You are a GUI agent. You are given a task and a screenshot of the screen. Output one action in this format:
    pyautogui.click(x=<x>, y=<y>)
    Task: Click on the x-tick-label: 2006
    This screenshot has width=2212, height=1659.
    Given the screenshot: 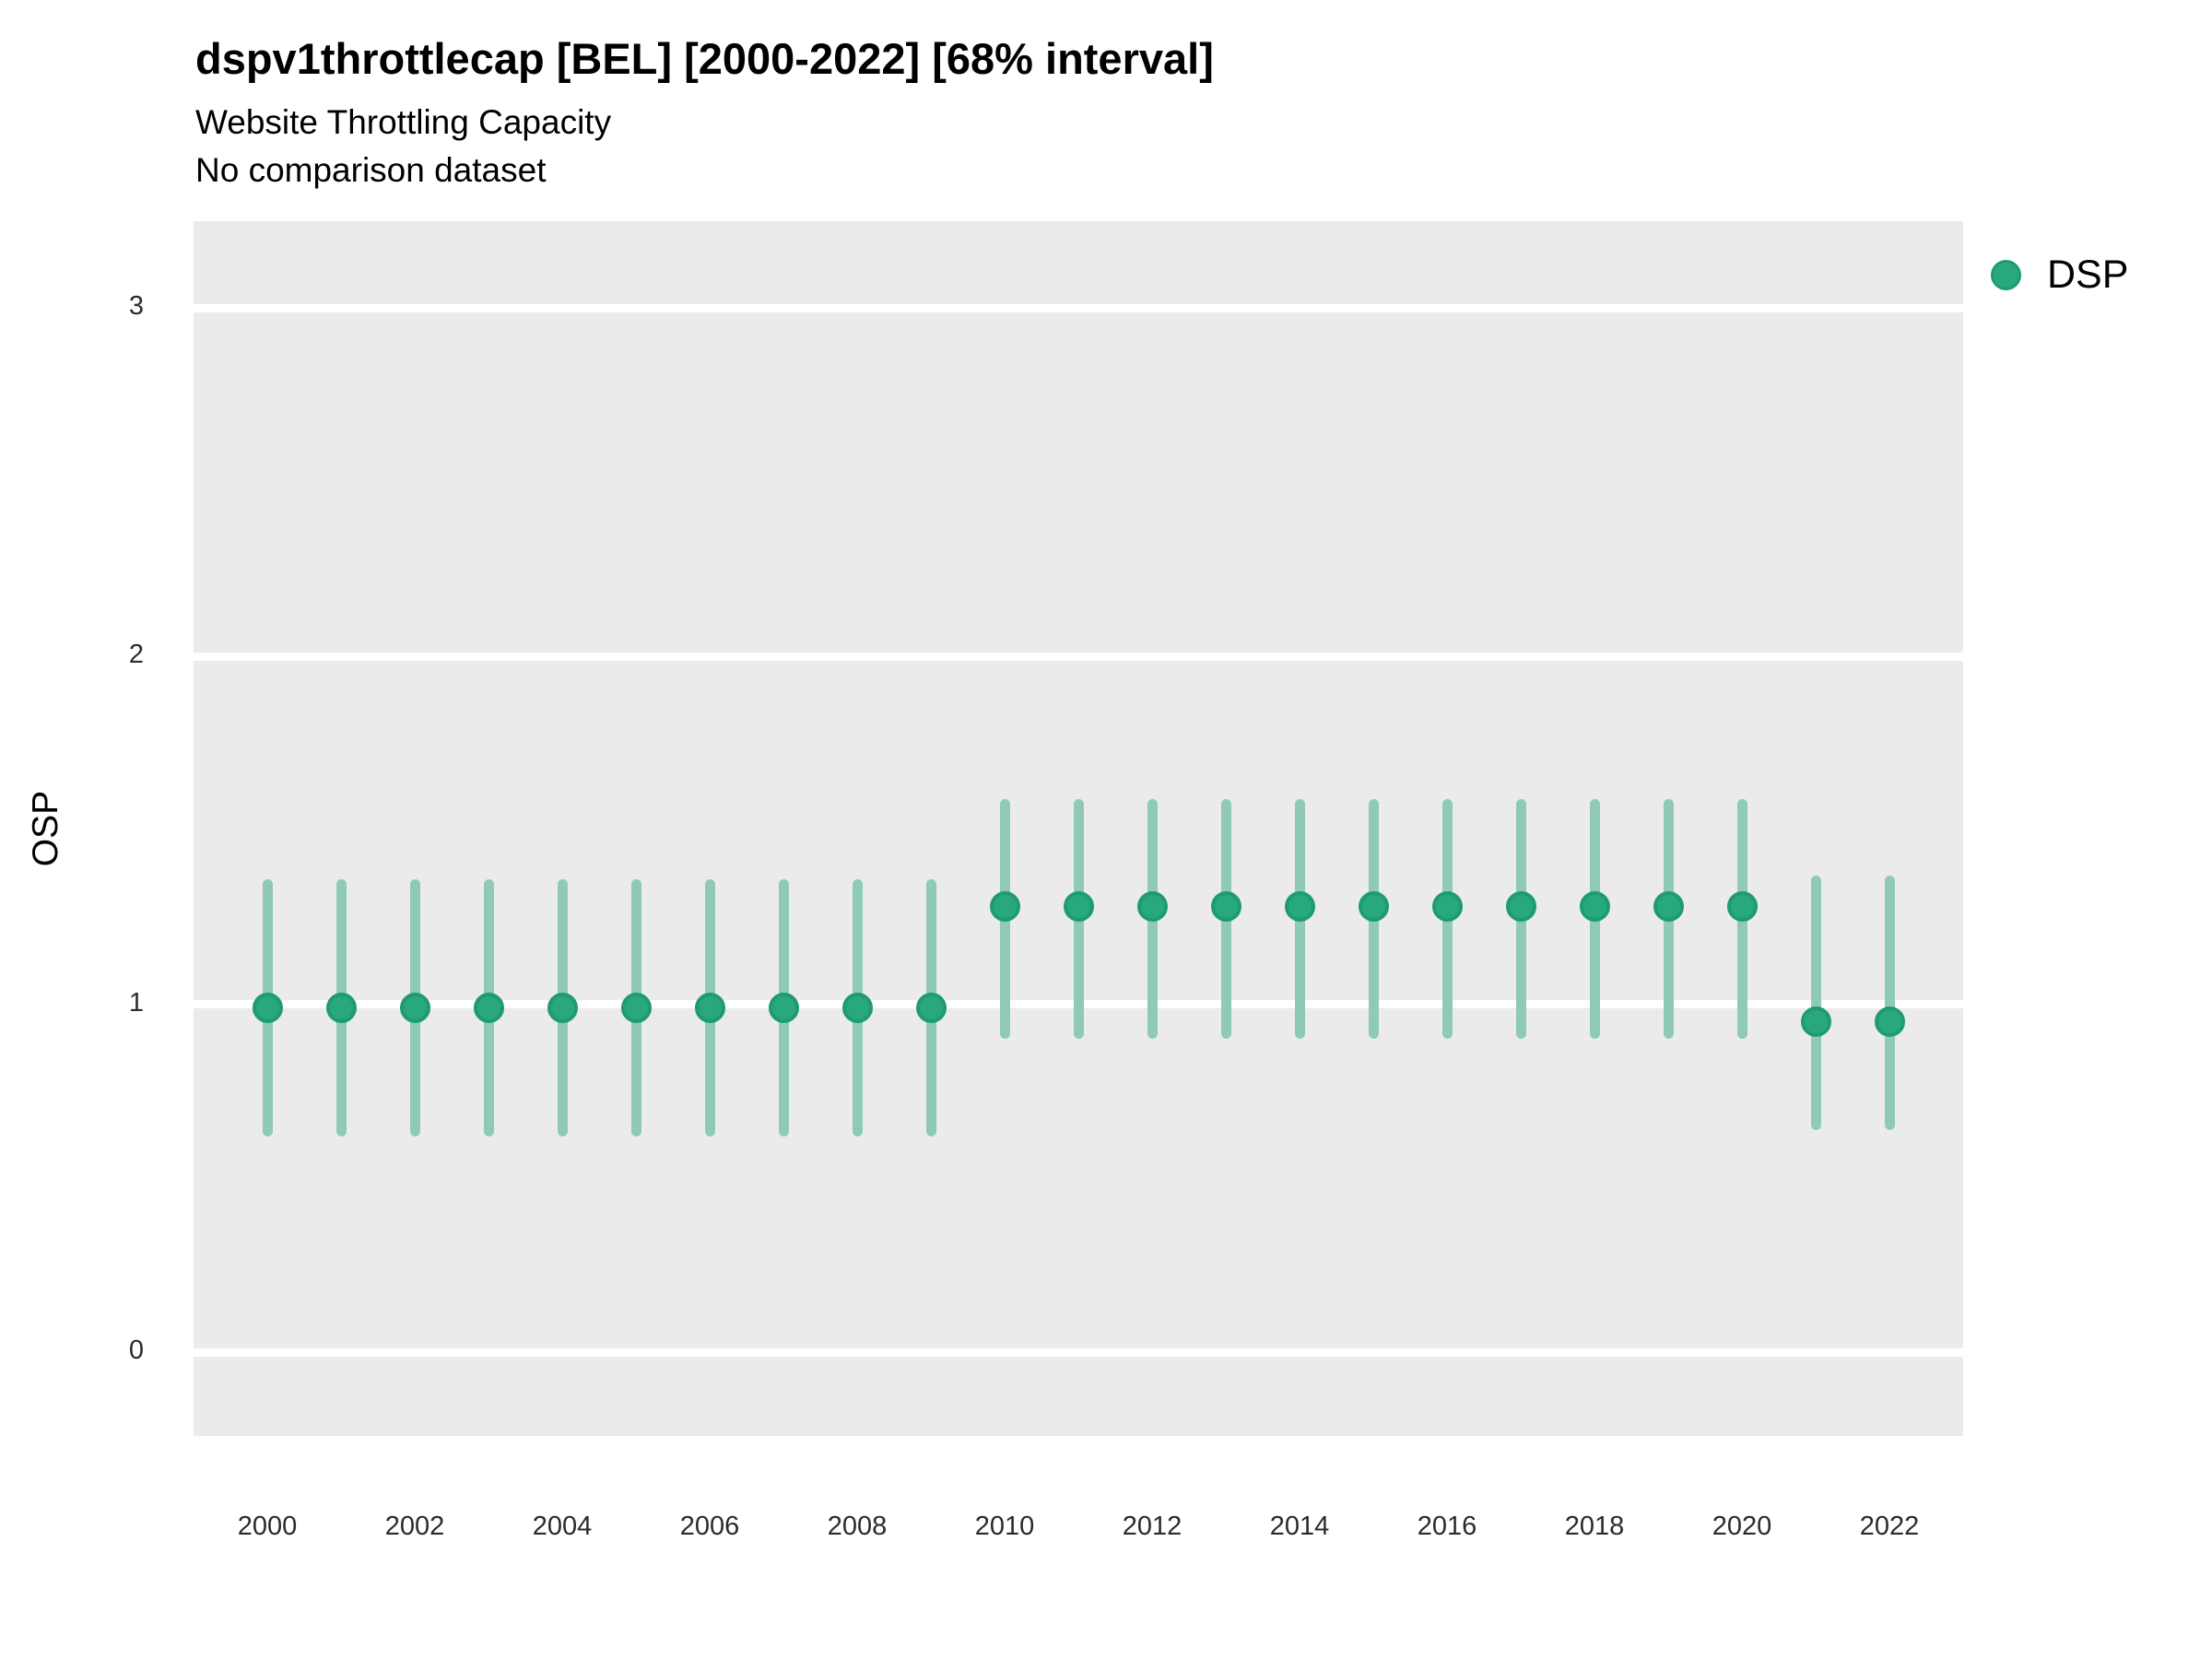 What is the action you would take?
    pyautogui.click(x=709, y=1526)
    